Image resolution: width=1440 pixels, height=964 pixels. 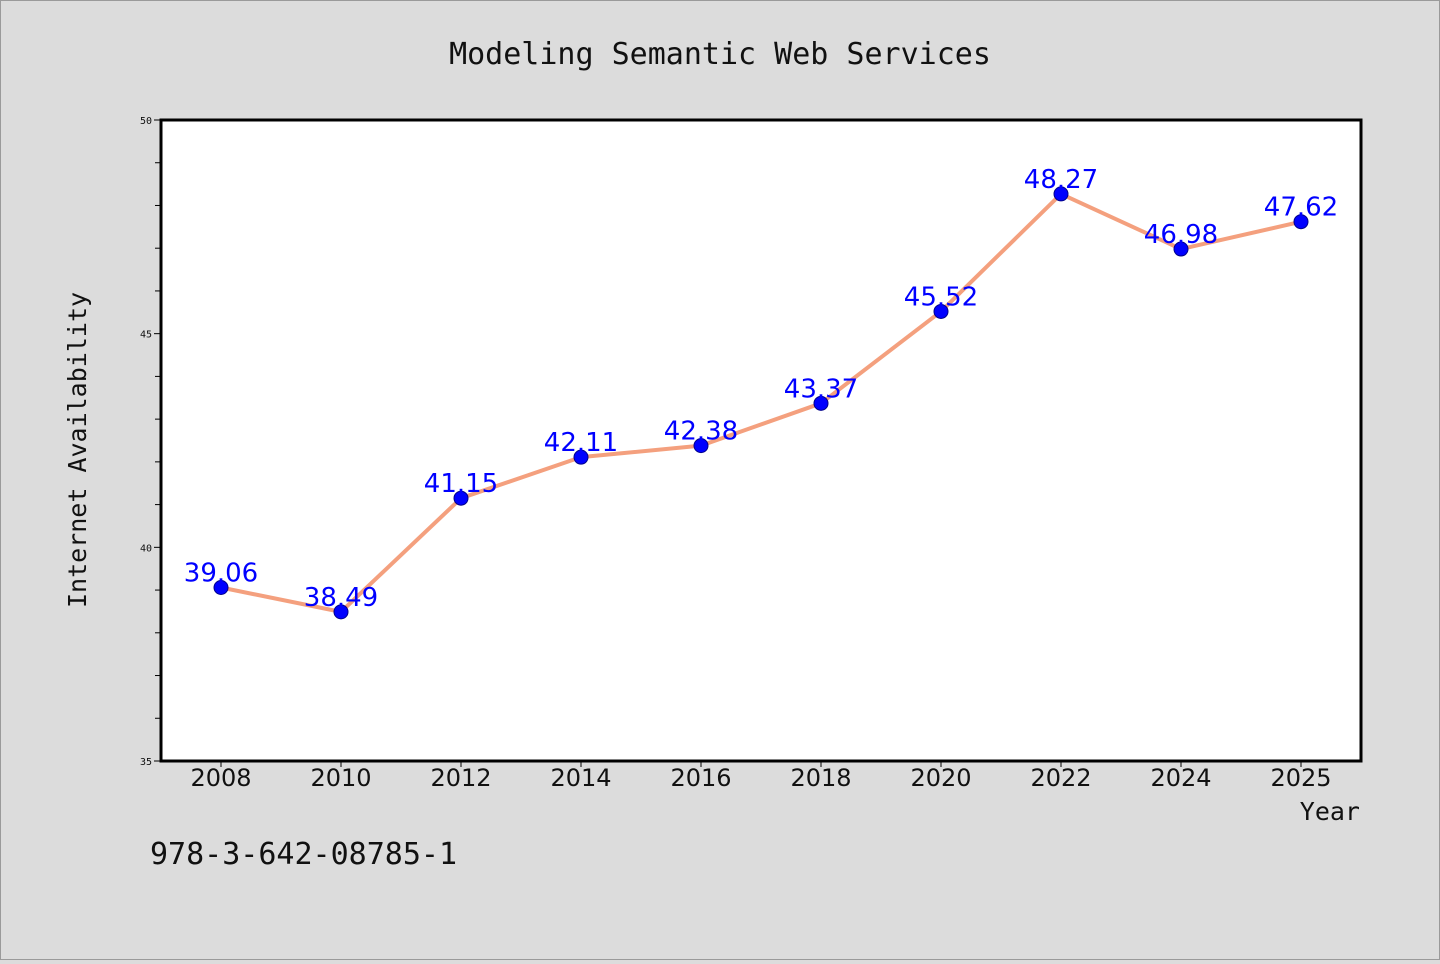 I want to click on footer-note: 978-3-642-08785-1, so click(x=303, y=854).